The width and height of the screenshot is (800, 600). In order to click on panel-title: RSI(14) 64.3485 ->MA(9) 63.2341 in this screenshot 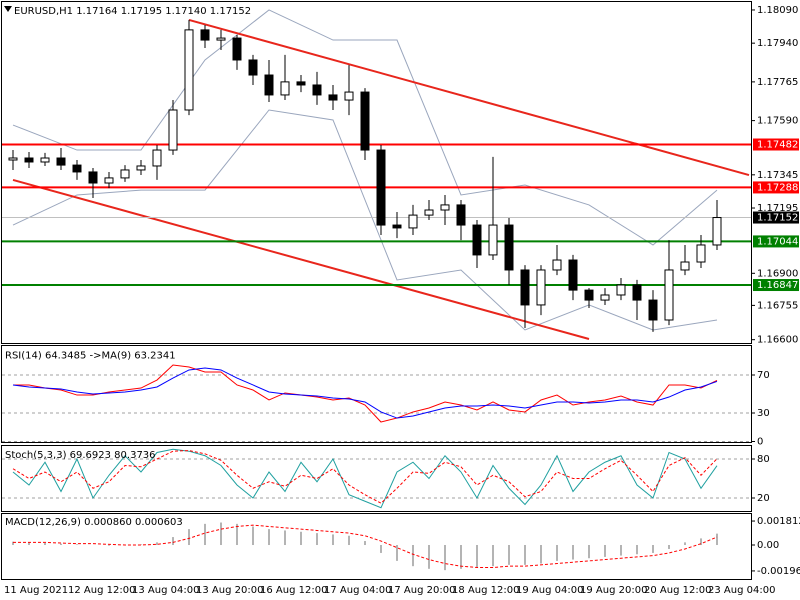, I will do `click(90, 356)`.